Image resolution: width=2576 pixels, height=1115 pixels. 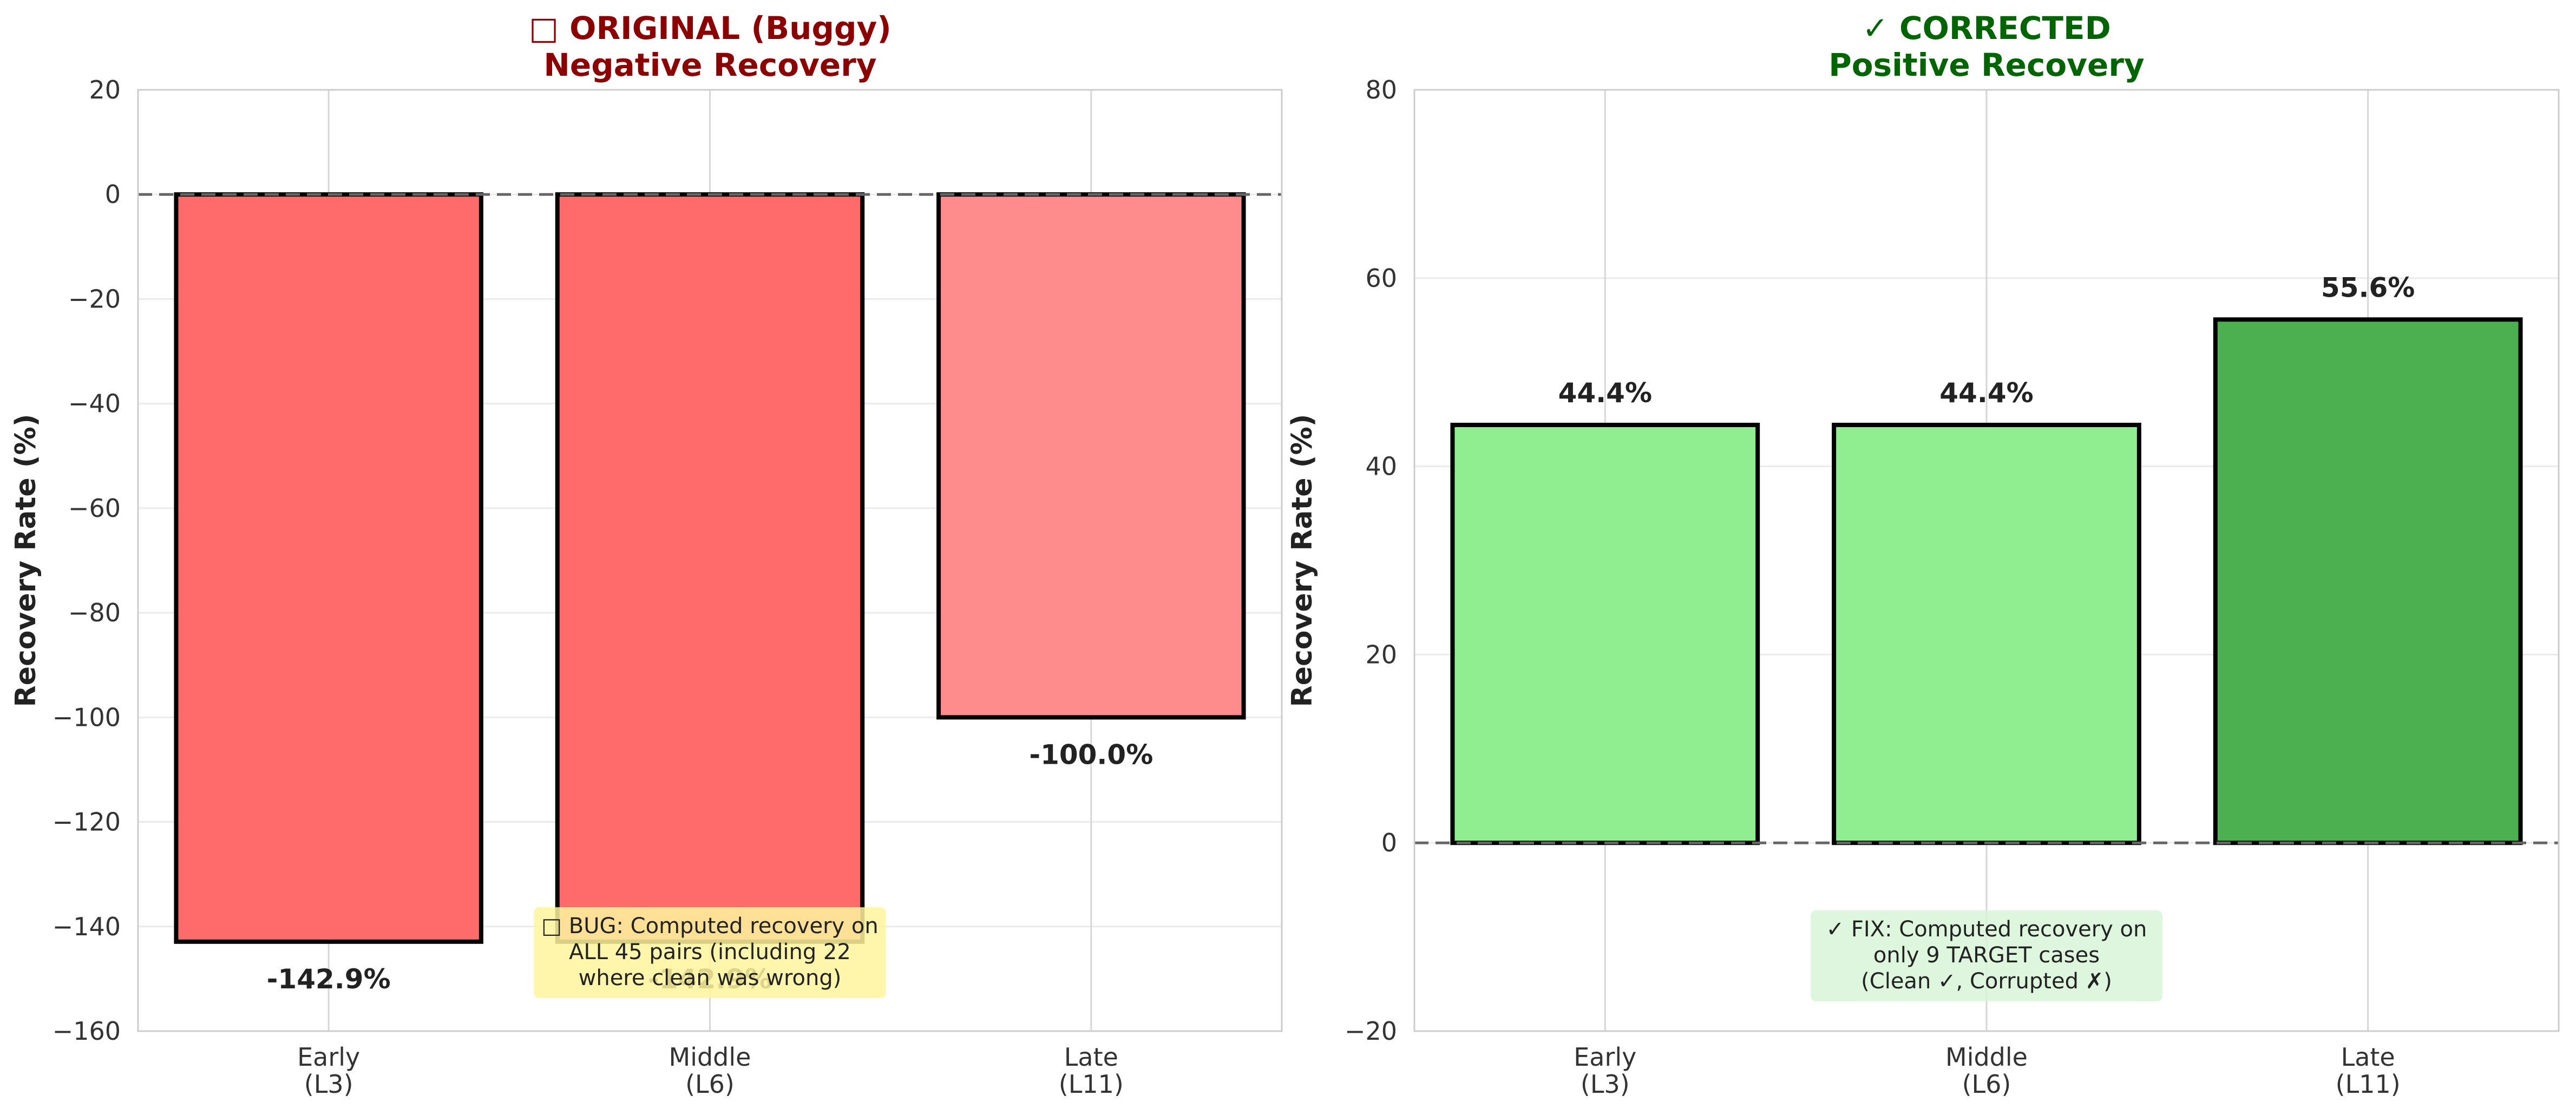 I want to click on y-tick-label: −120, so click(x=87, y=822).